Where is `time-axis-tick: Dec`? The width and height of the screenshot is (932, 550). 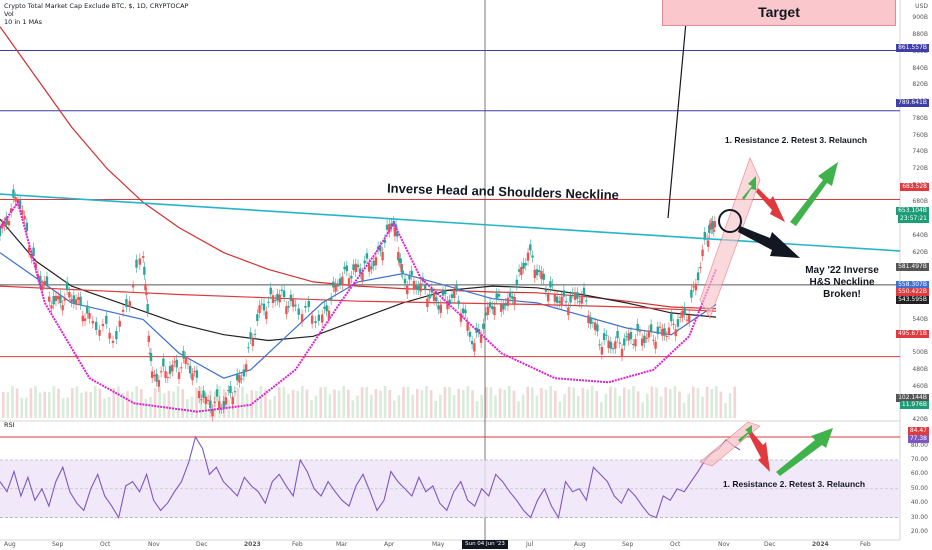 time-axis-tick: Dec is located at coordinates (770, 544).